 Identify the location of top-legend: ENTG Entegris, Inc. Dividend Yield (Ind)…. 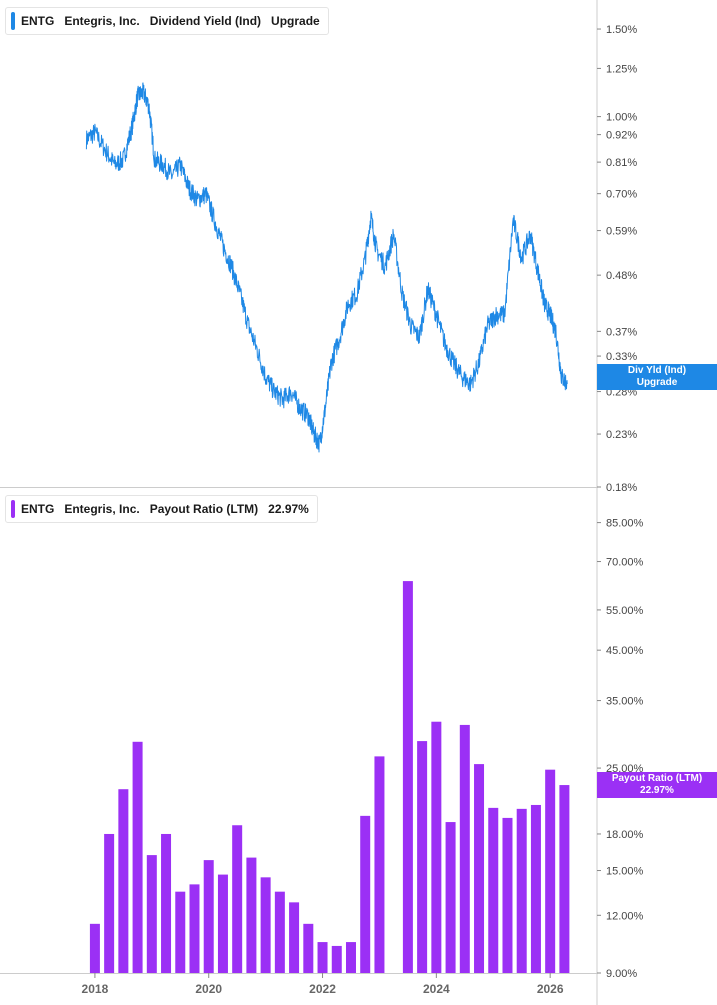
(167, 21).